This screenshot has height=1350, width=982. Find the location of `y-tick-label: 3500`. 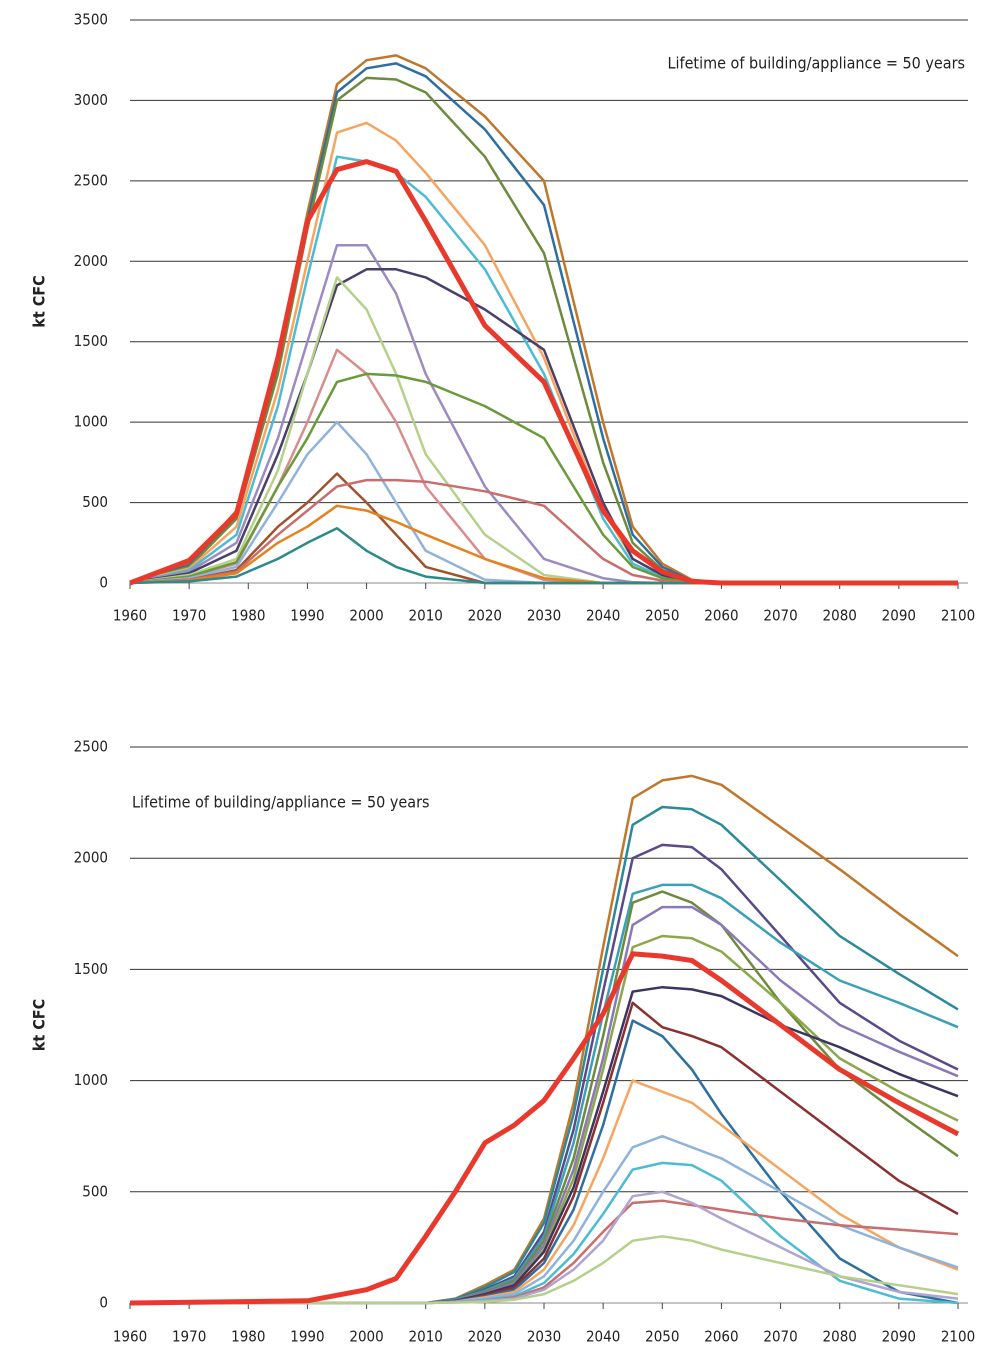

y-tick-label: 3500 is located at coordinates (91, 20).